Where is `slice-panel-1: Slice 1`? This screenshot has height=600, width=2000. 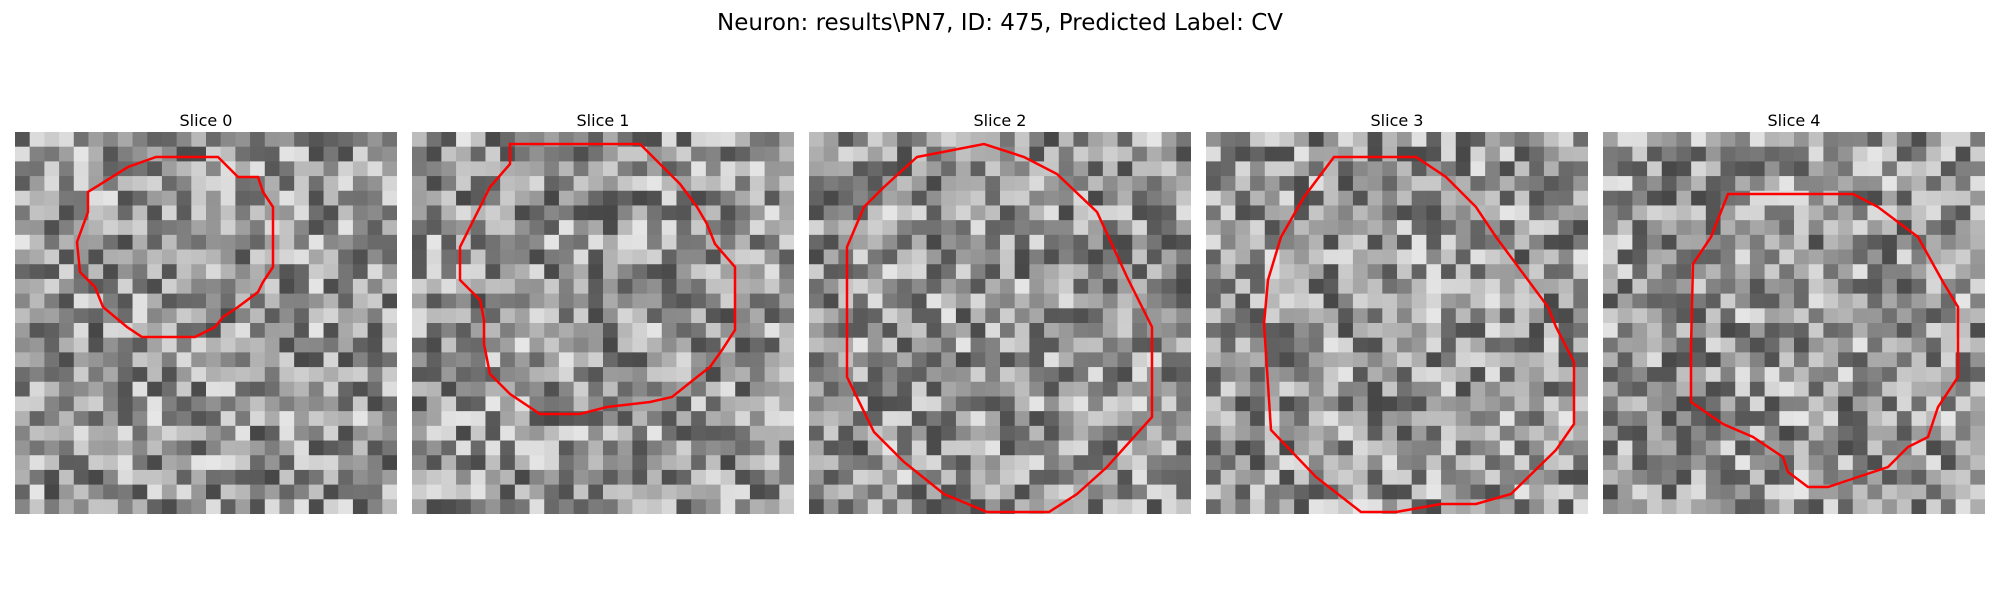
slice-panel-1: Slice 1 is located at coordinates (603, 312).